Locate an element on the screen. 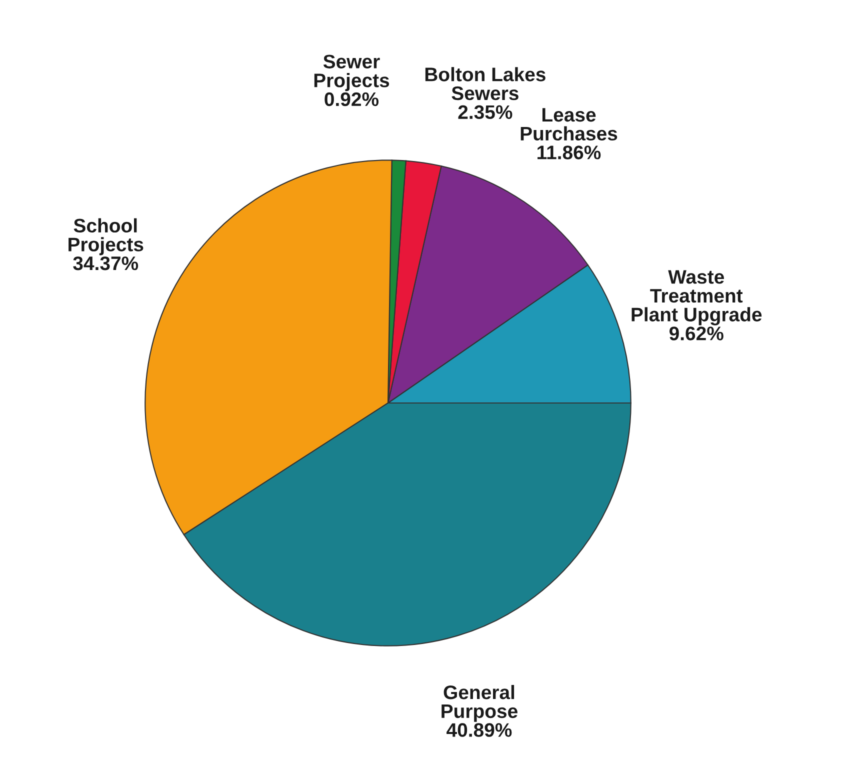  slice-label: School Projects is located at coordinates (106, 237).